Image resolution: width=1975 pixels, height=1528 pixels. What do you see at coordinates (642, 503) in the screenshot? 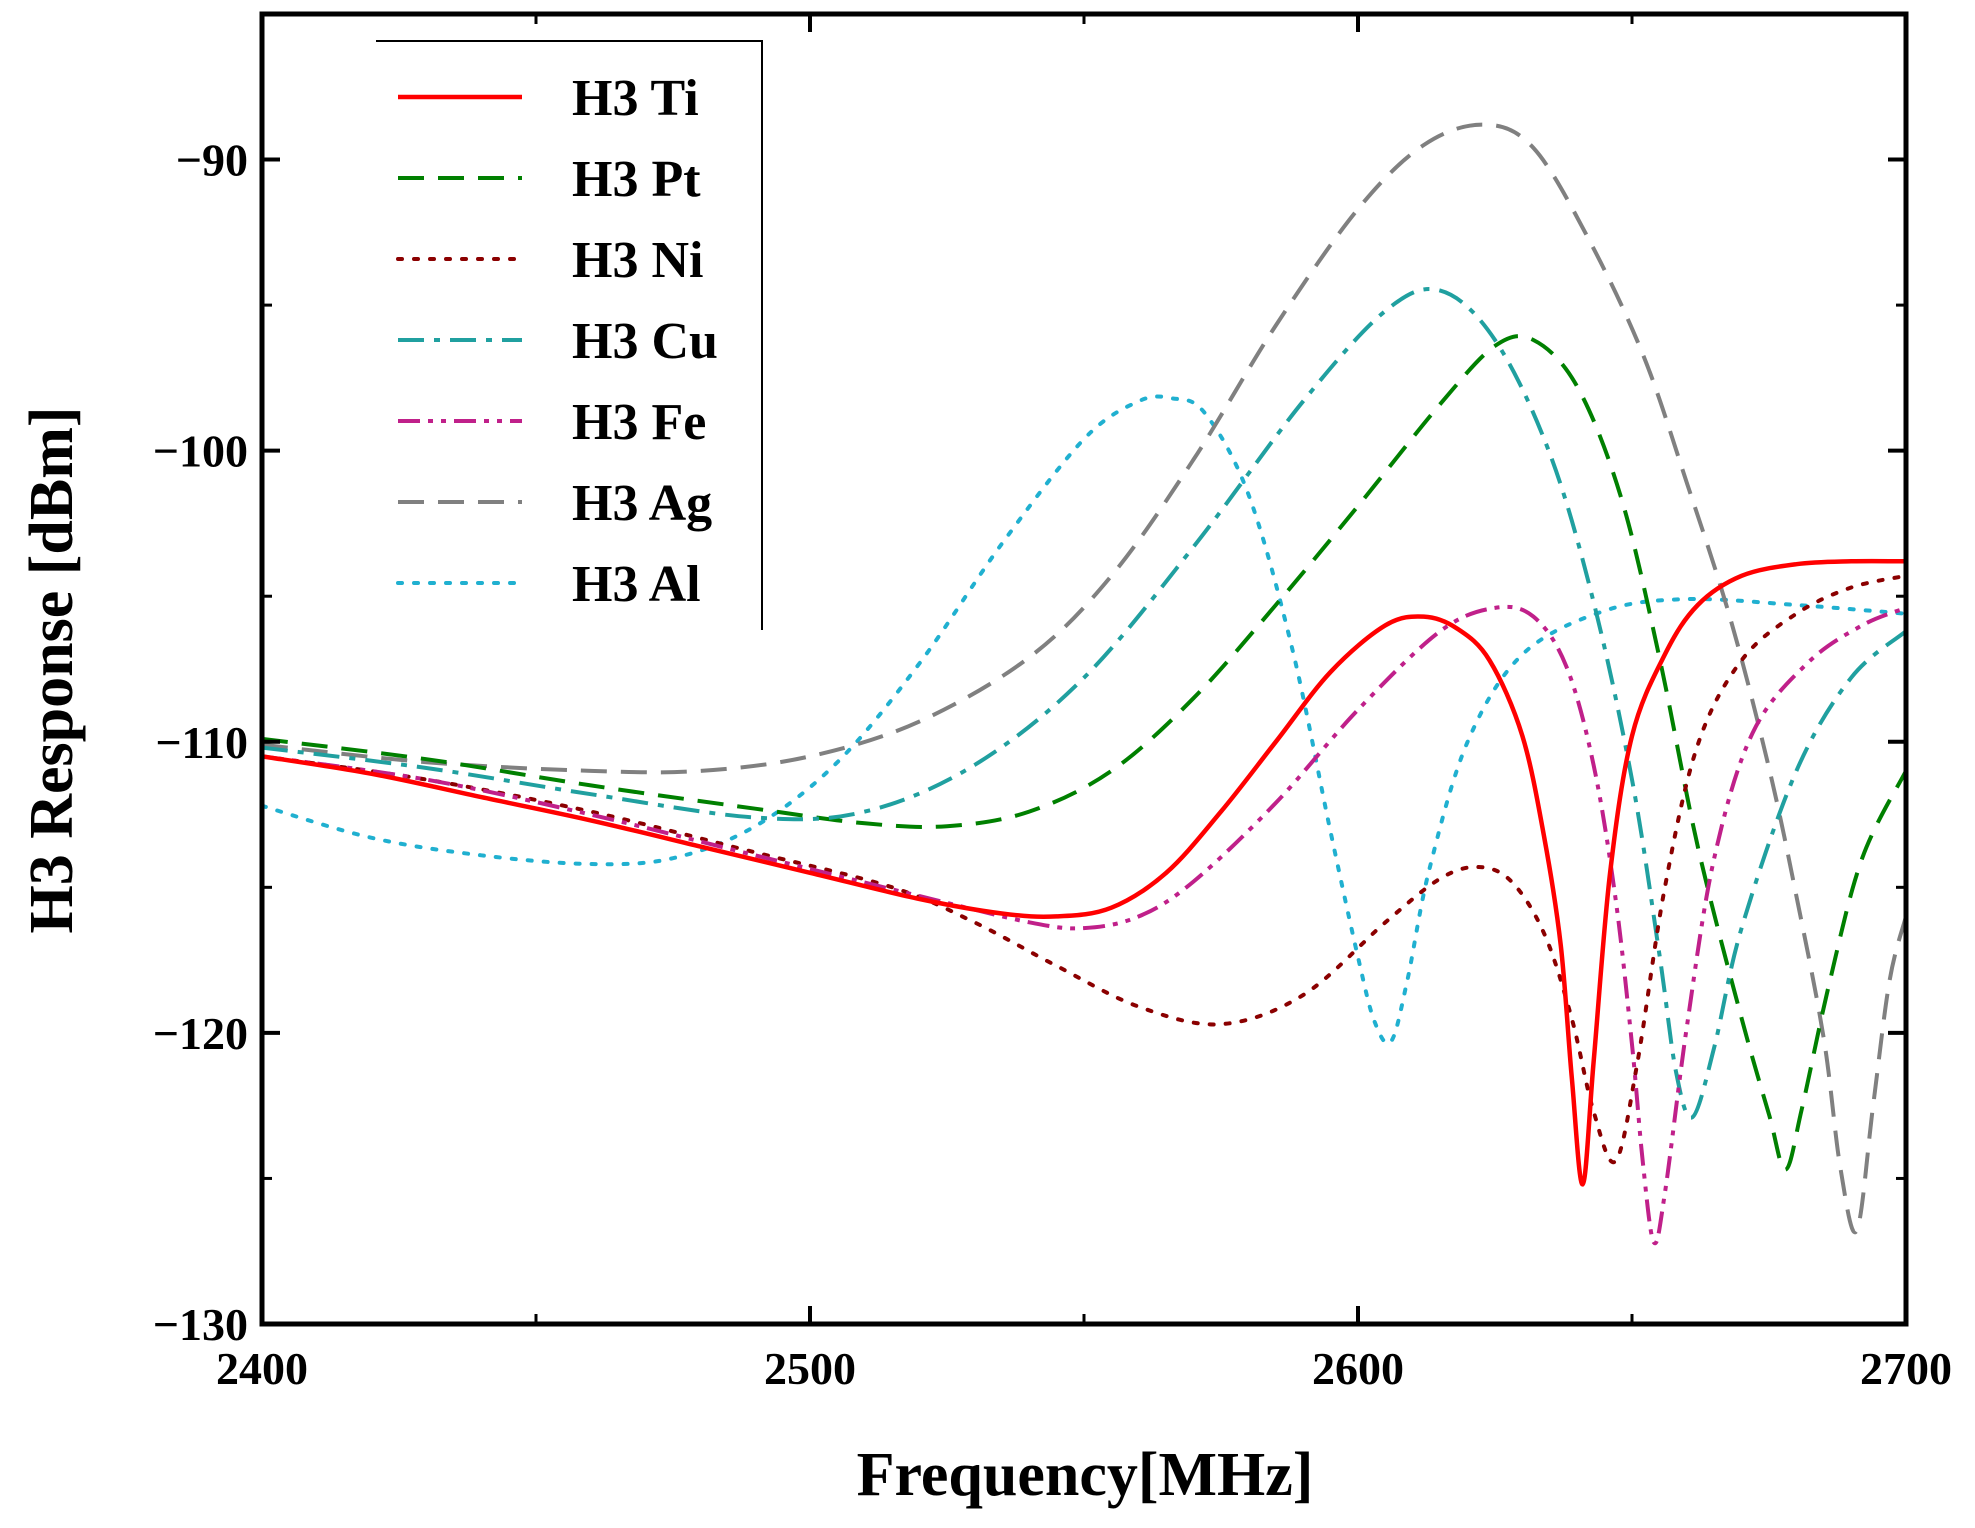
I see `legend-label: H3 Ag` at bounding box center [642, 503].